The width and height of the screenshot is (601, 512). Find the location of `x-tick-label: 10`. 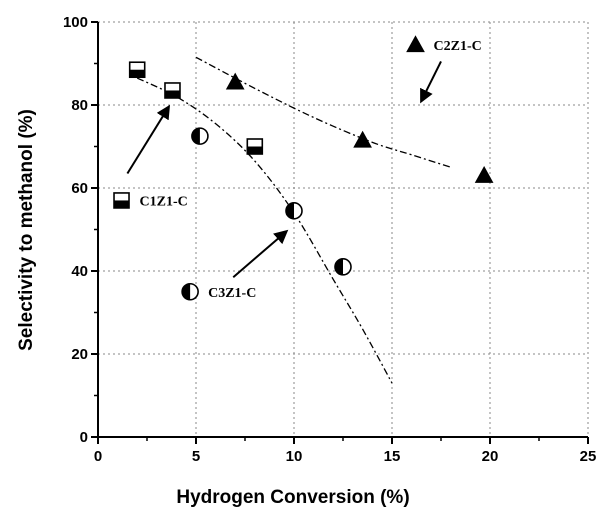

x-tick-label: 10 is located at coordinates (294, 456).